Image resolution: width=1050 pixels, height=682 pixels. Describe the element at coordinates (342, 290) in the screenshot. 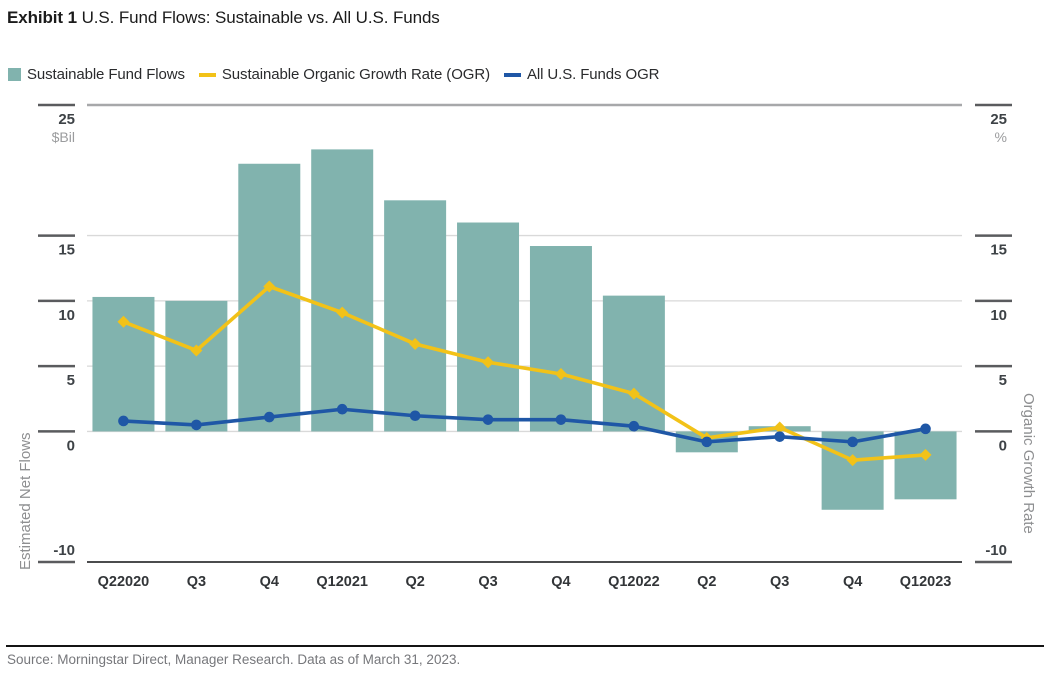

I see `bar-Q12021` at that location.